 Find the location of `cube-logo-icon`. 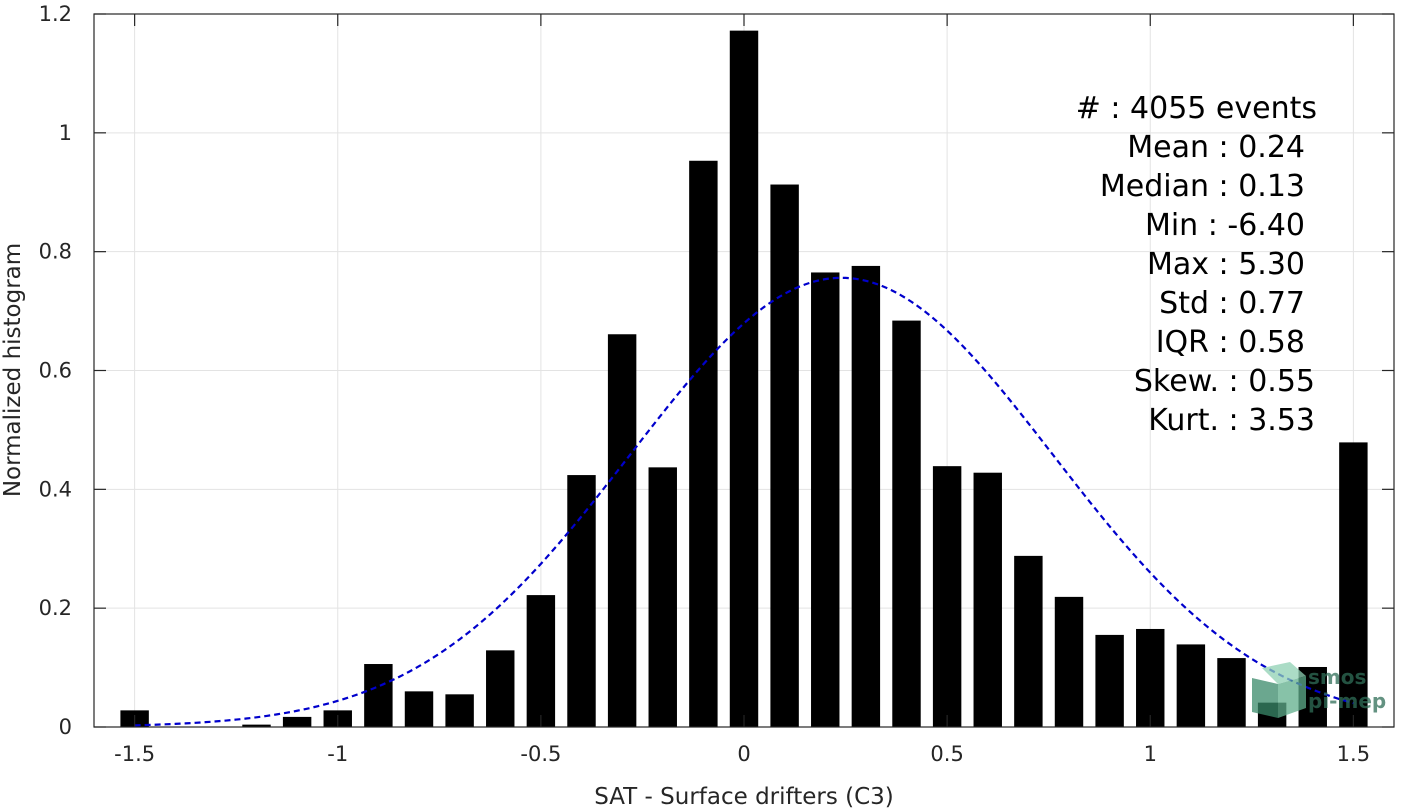

cube-logo-icon is located at coordinates (1279, 690).